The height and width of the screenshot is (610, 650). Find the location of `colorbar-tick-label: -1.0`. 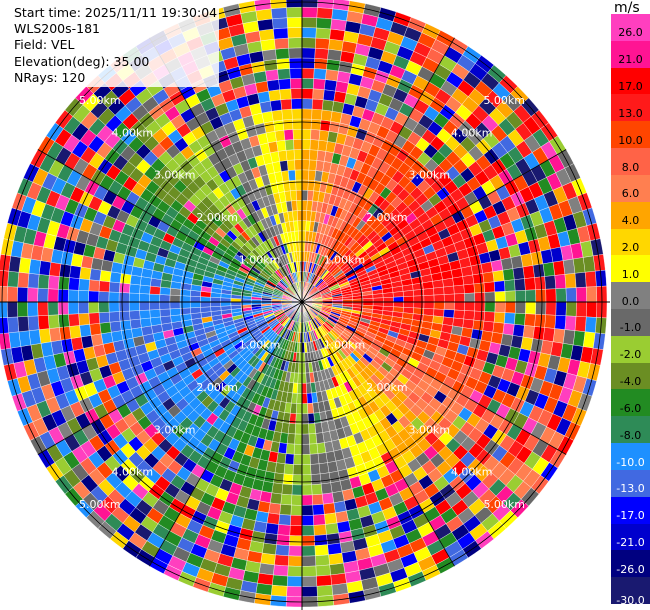

colorbar-tick-label: -1.0 is located at coordinates (630, 328).